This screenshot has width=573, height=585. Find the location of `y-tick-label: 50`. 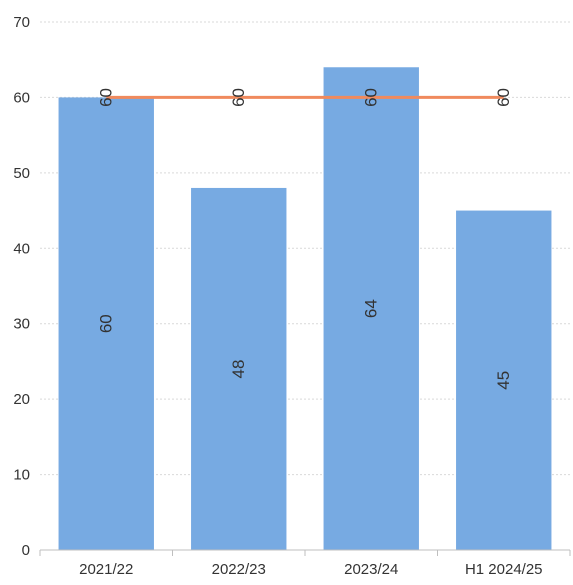

y-tick-label: 50 is located at coordinates (21, 173).